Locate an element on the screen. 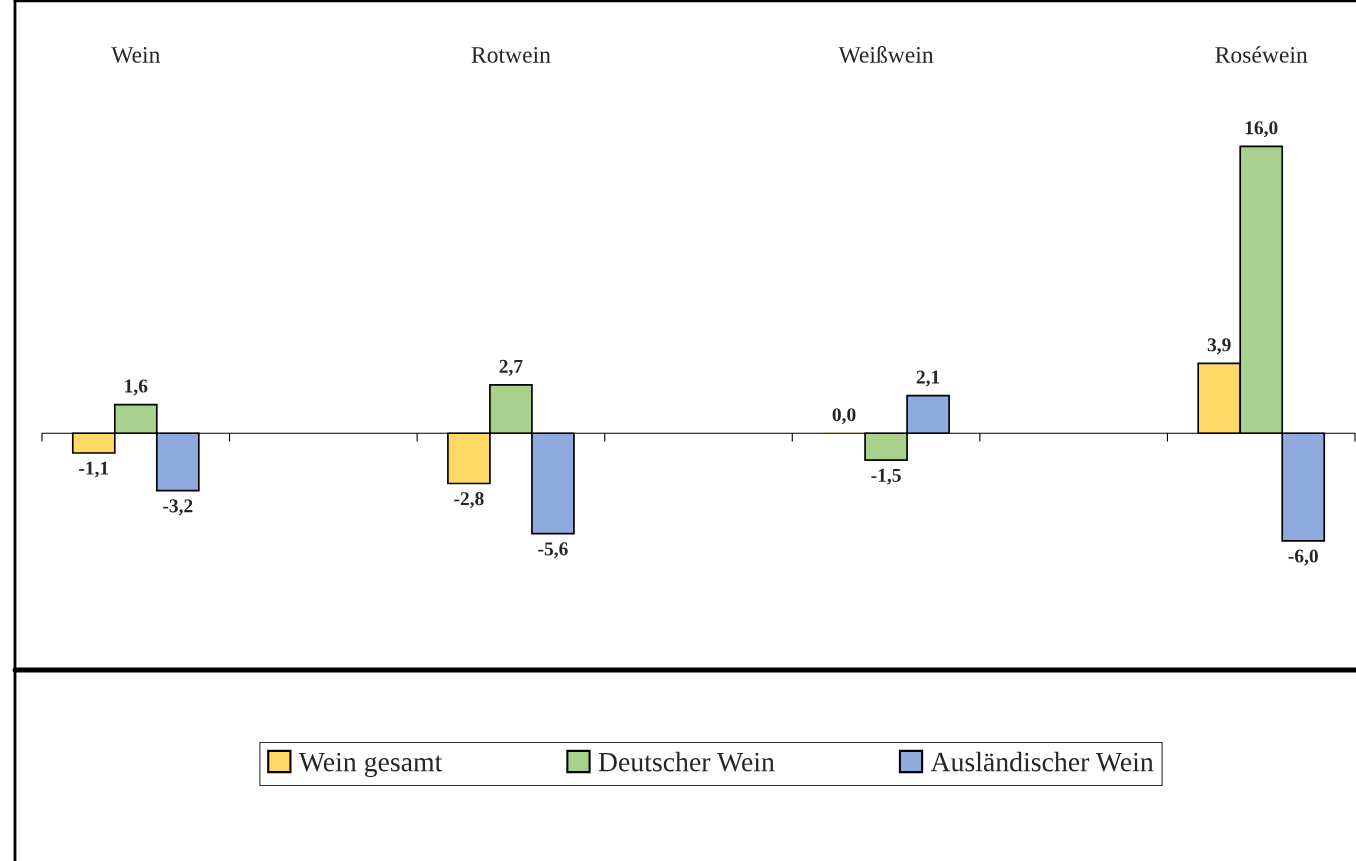 This screenshot has height=861, width=1356. data-label: -2,8 is located at coordinates (469, 500).